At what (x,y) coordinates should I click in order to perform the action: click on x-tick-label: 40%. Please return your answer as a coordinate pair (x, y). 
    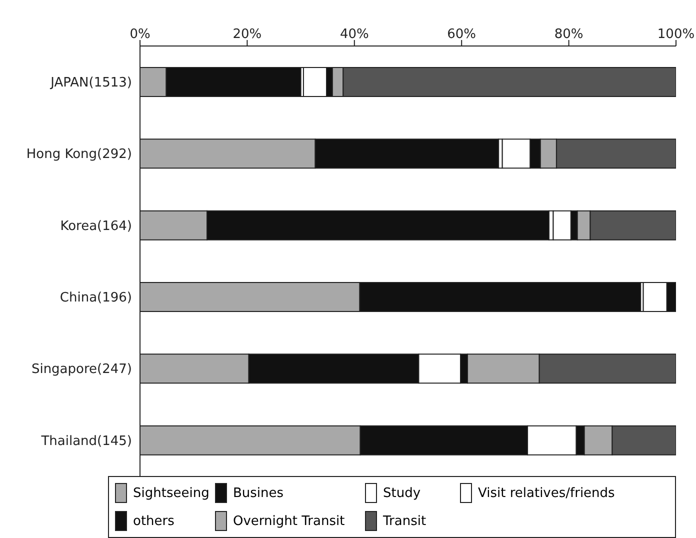
    Looking at the image, I should click on (354, 34).